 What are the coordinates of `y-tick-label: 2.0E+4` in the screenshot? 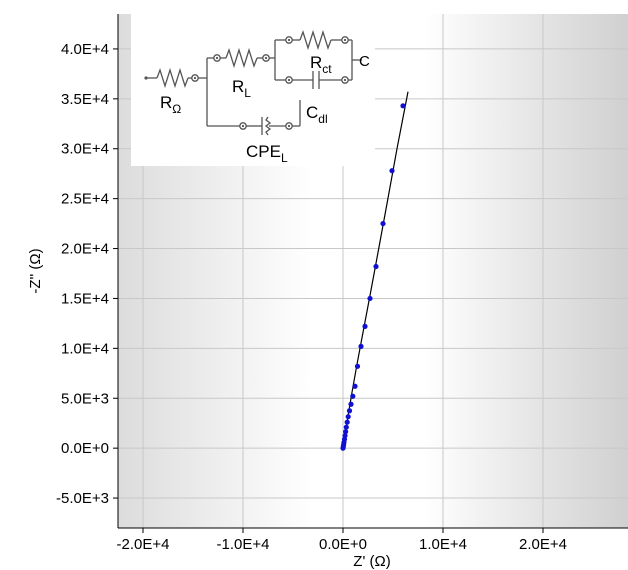 It's located at (85, 249).